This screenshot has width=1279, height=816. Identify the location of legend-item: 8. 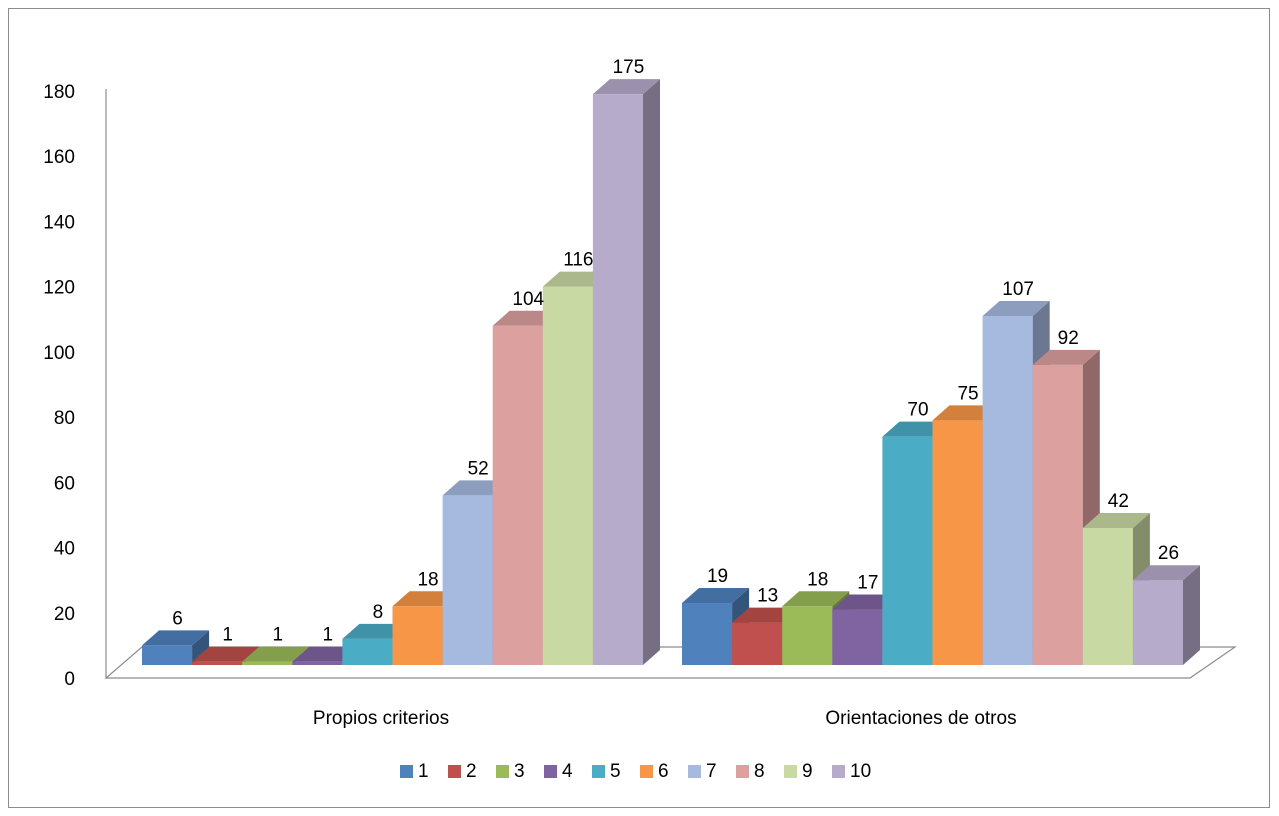
(750, 771).